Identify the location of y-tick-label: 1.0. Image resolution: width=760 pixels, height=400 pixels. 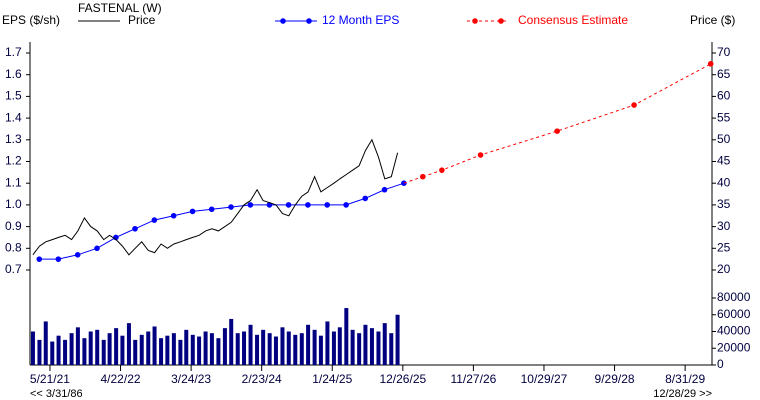
(13, 204).